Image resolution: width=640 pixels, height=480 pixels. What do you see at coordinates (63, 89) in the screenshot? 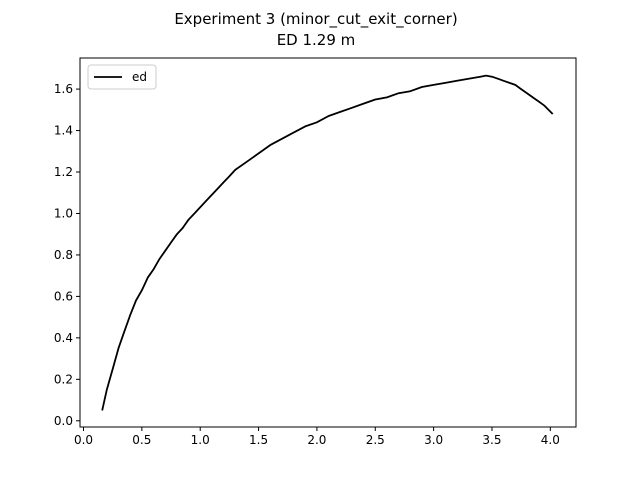
I see `y-tick-label: 1.6` at bounding box center [63, 89].